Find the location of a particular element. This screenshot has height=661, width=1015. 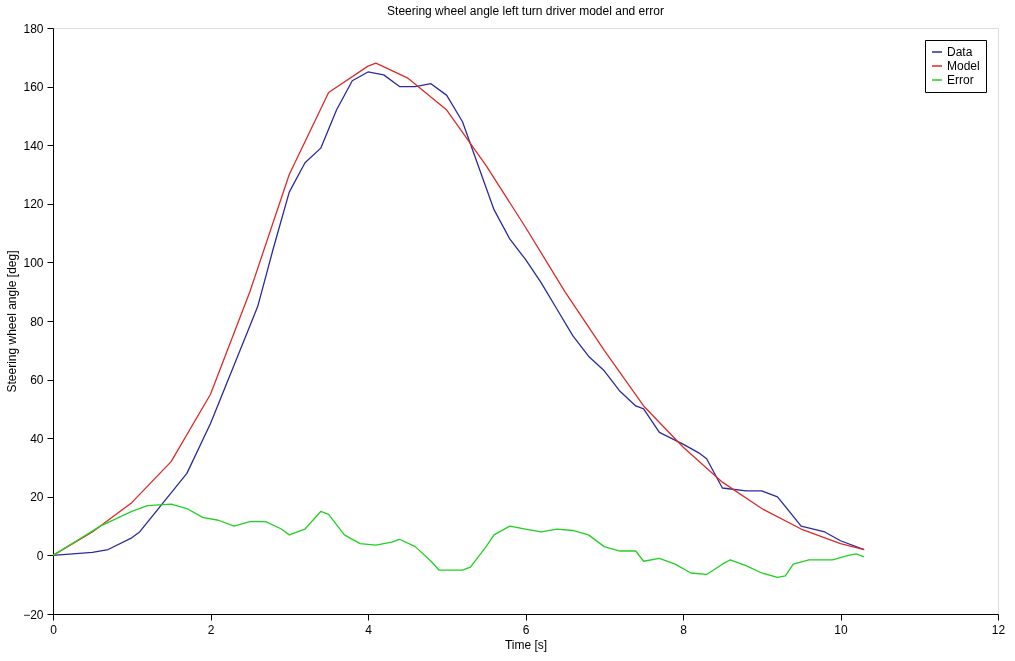

x-tick-label: 12 is located at coordinates (998, 629).